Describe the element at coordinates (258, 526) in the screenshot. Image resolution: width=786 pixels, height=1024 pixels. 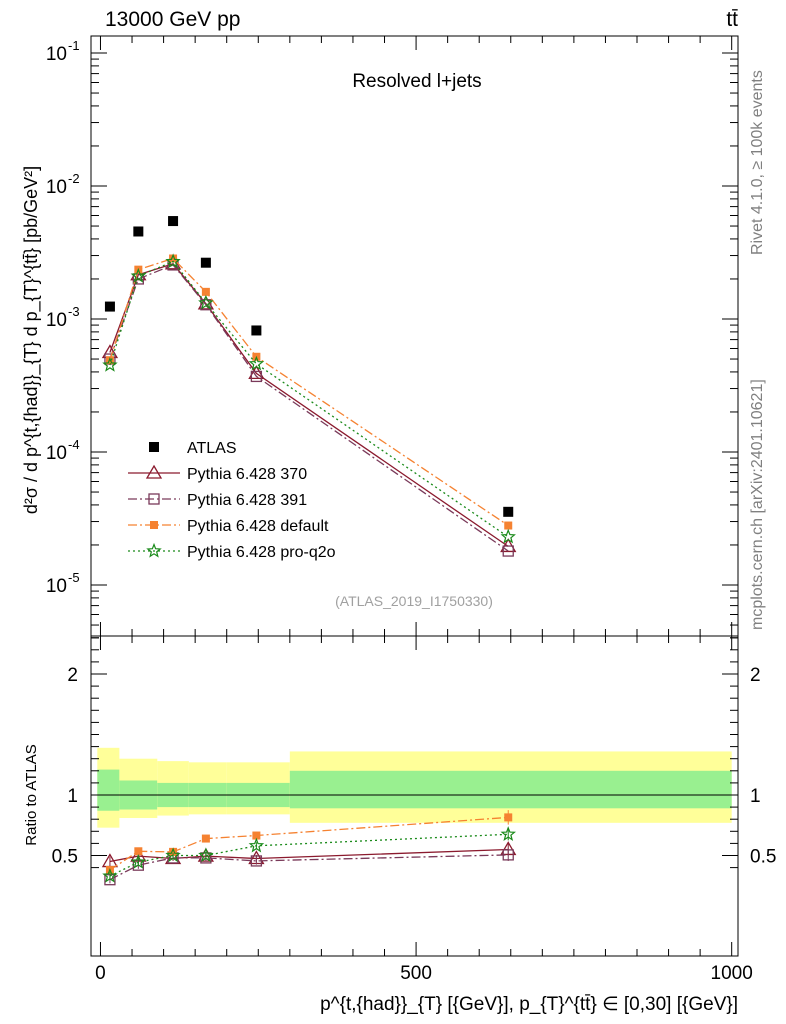
I see `legend-label: Pythia 6.428 default` at that location.